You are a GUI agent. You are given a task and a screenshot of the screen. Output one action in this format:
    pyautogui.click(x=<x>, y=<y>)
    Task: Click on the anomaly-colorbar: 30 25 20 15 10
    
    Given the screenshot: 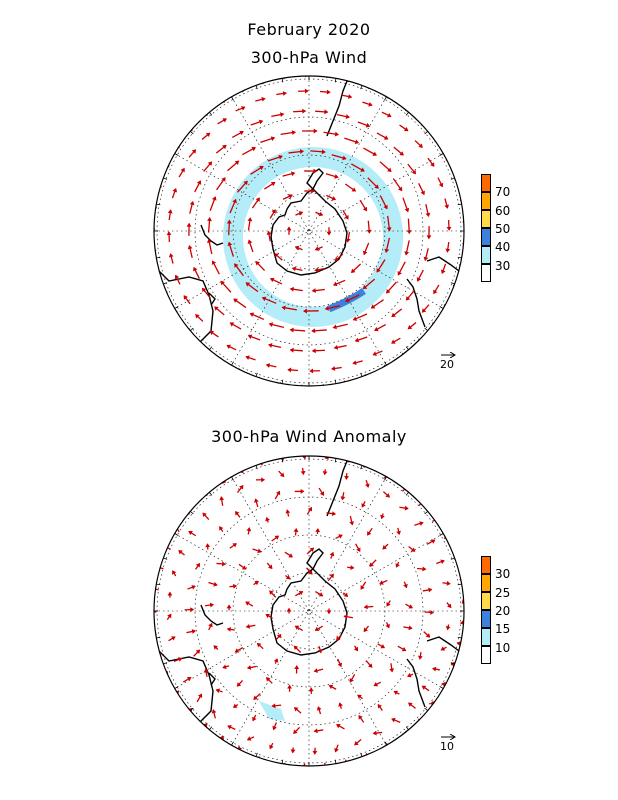 What is the action you would take?
    pyautogui.click(x=511, y=612)
    